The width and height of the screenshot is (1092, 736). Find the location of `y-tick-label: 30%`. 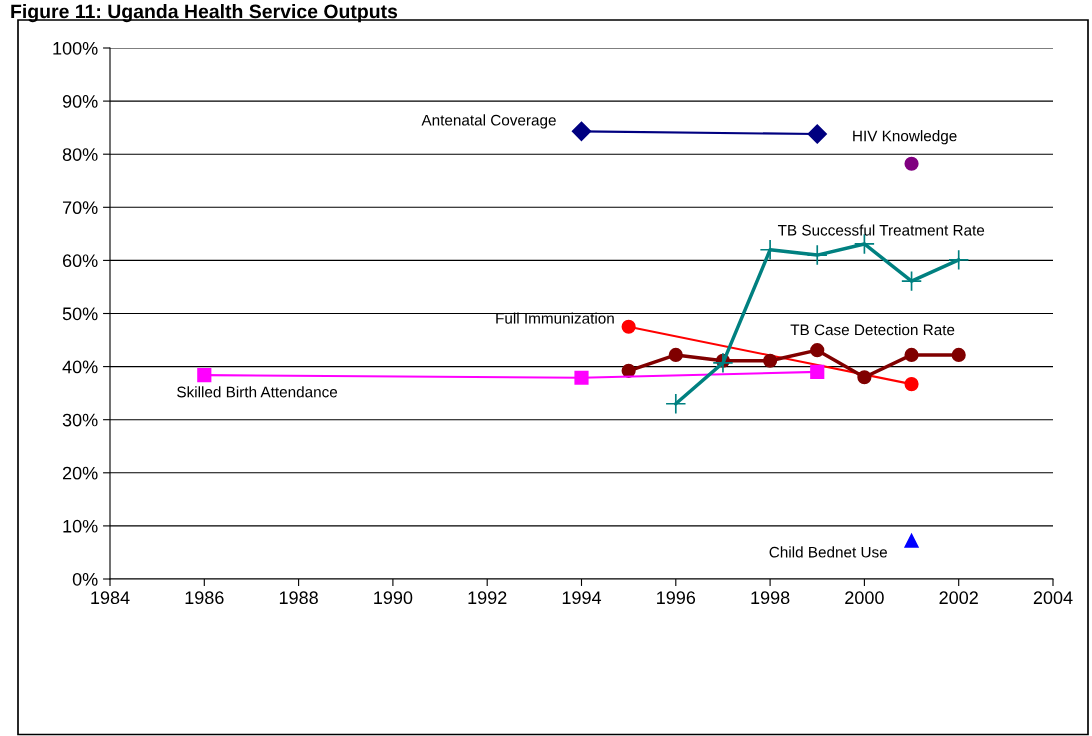

y-tick-label: 30% is located at coordinates (80, 420).